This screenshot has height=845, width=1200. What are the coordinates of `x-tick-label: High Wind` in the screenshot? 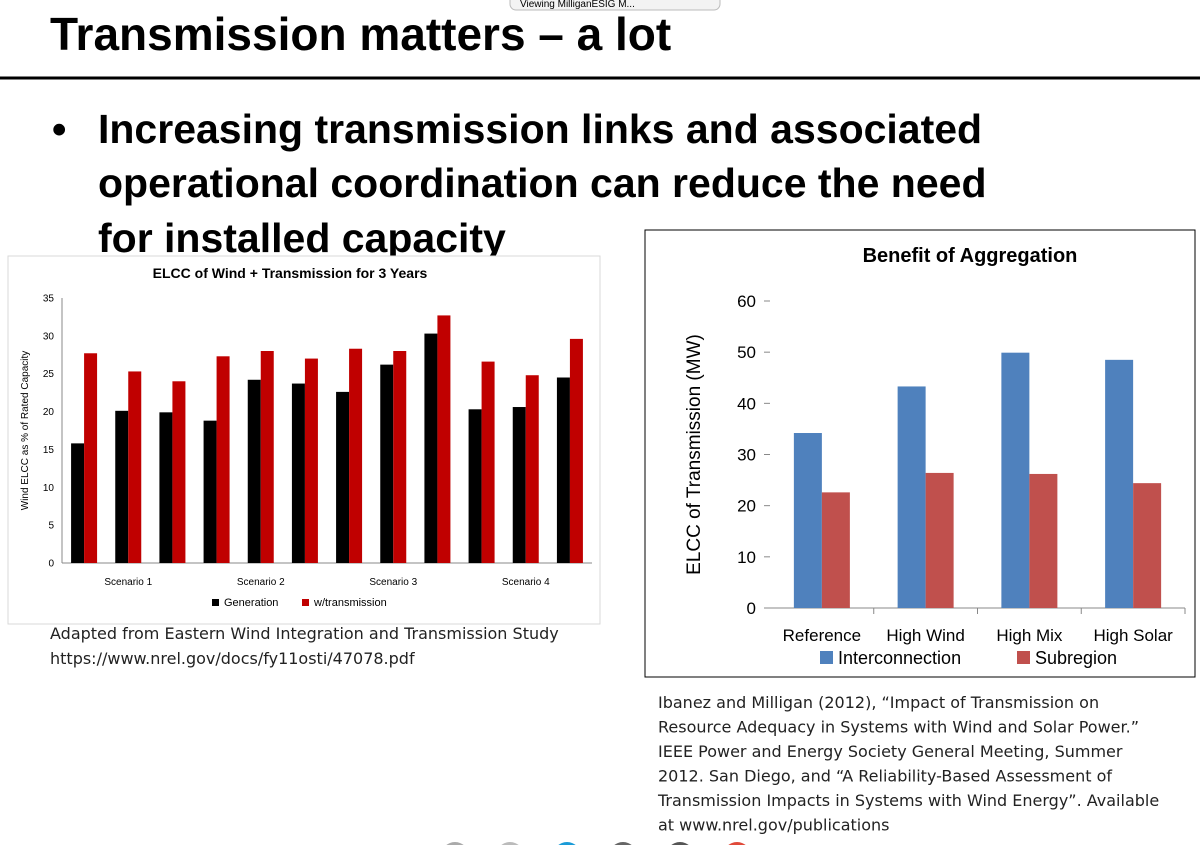 It's located at (925, 635).